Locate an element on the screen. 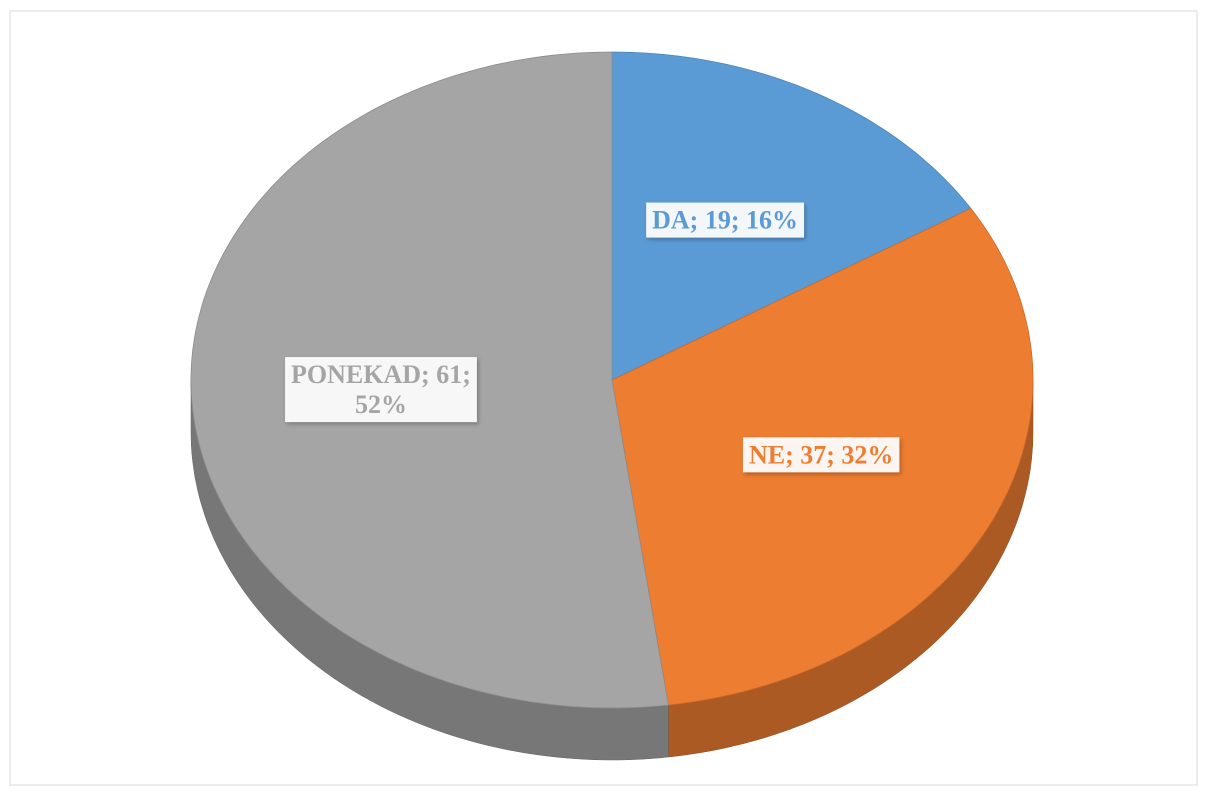  data-label: PONEKAD; 61; 52% is located at coordinates (381, 390).